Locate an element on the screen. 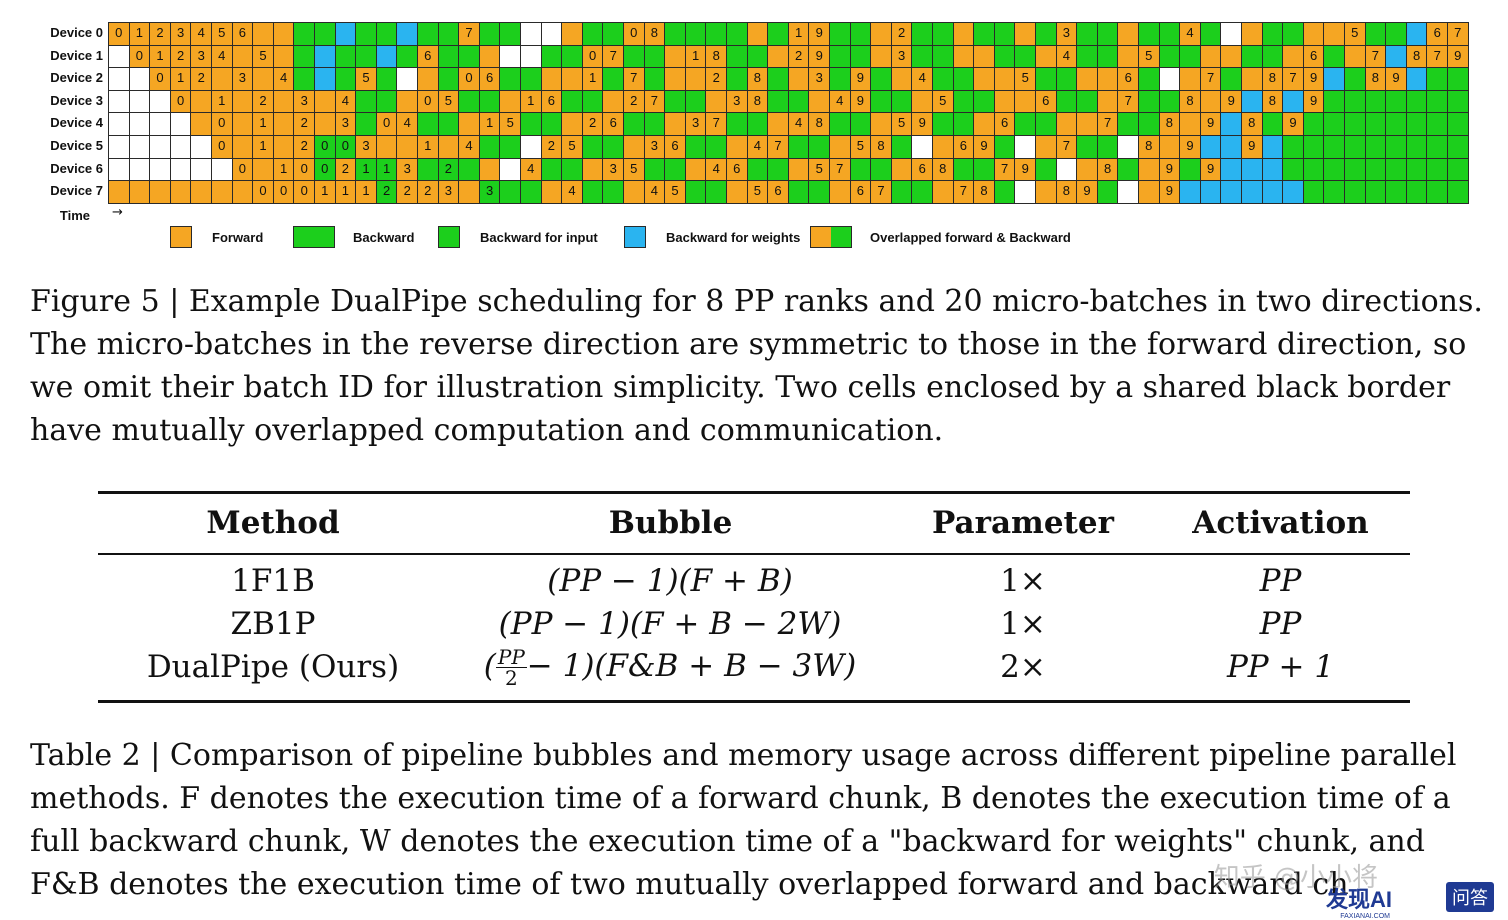  legend-swatch is located at coordinates (831, 237).